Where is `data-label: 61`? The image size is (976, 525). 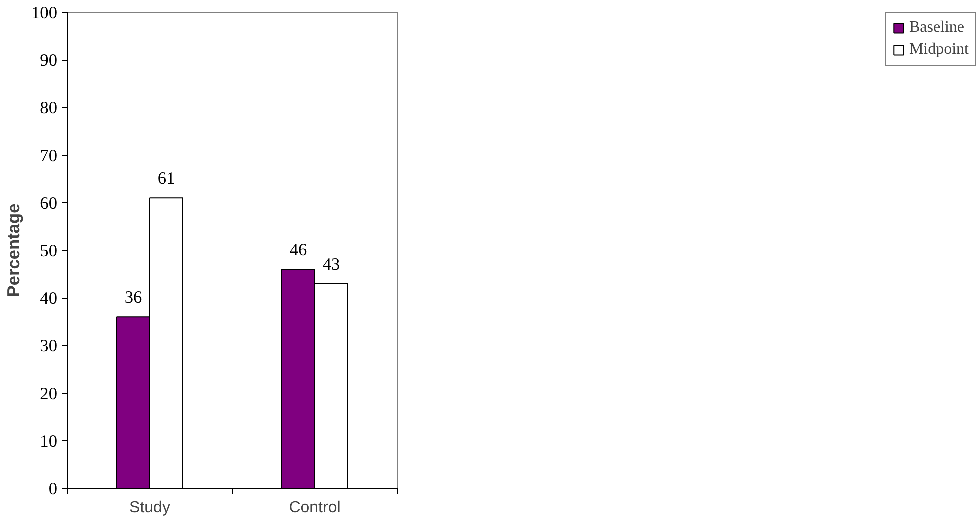
data-label: 61 is located at coordinates (167, 178).